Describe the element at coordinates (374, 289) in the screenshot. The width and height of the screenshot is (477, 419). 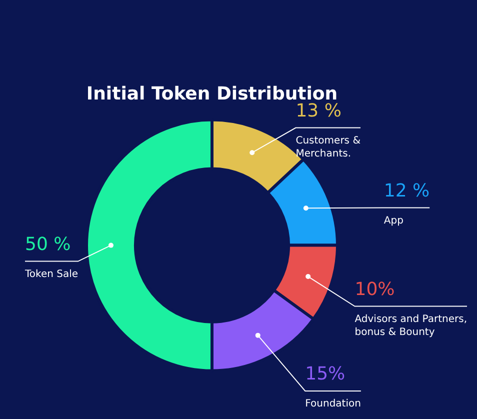
I see `data-label: 10%` at that location.